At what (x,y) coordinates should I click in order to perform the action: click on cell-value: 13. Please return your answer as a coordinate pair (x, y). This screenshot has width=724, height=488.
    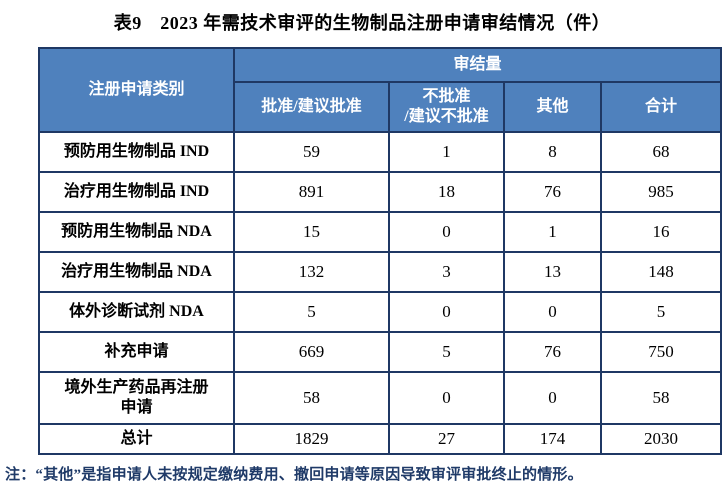
    Looking at the image, I should click on (552, 272).